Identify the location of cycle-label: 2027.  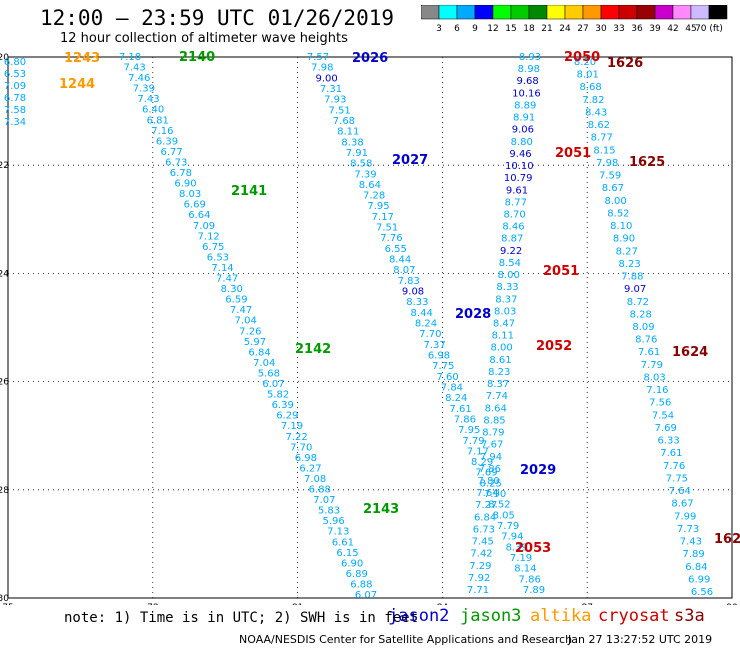
(410, 160).